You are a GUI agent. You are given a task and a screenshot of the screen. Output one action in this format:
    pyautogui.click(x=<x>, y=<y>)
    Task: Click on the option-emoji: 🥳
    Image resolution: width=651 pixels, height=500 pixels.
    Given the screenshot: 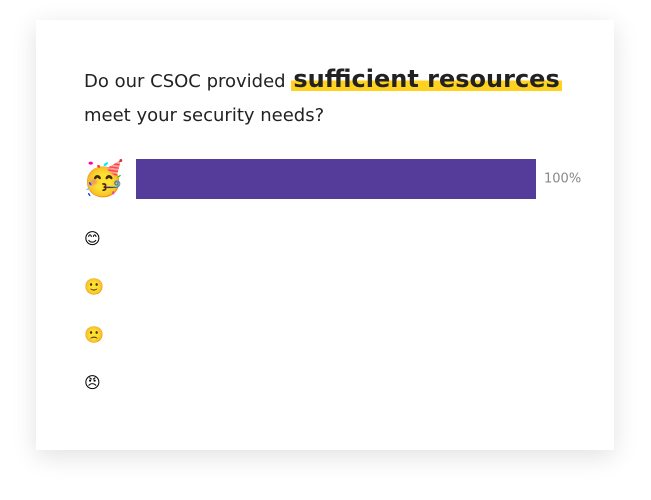 What is the action you would take?
    pyautogui.click(x=103, y=179)
    